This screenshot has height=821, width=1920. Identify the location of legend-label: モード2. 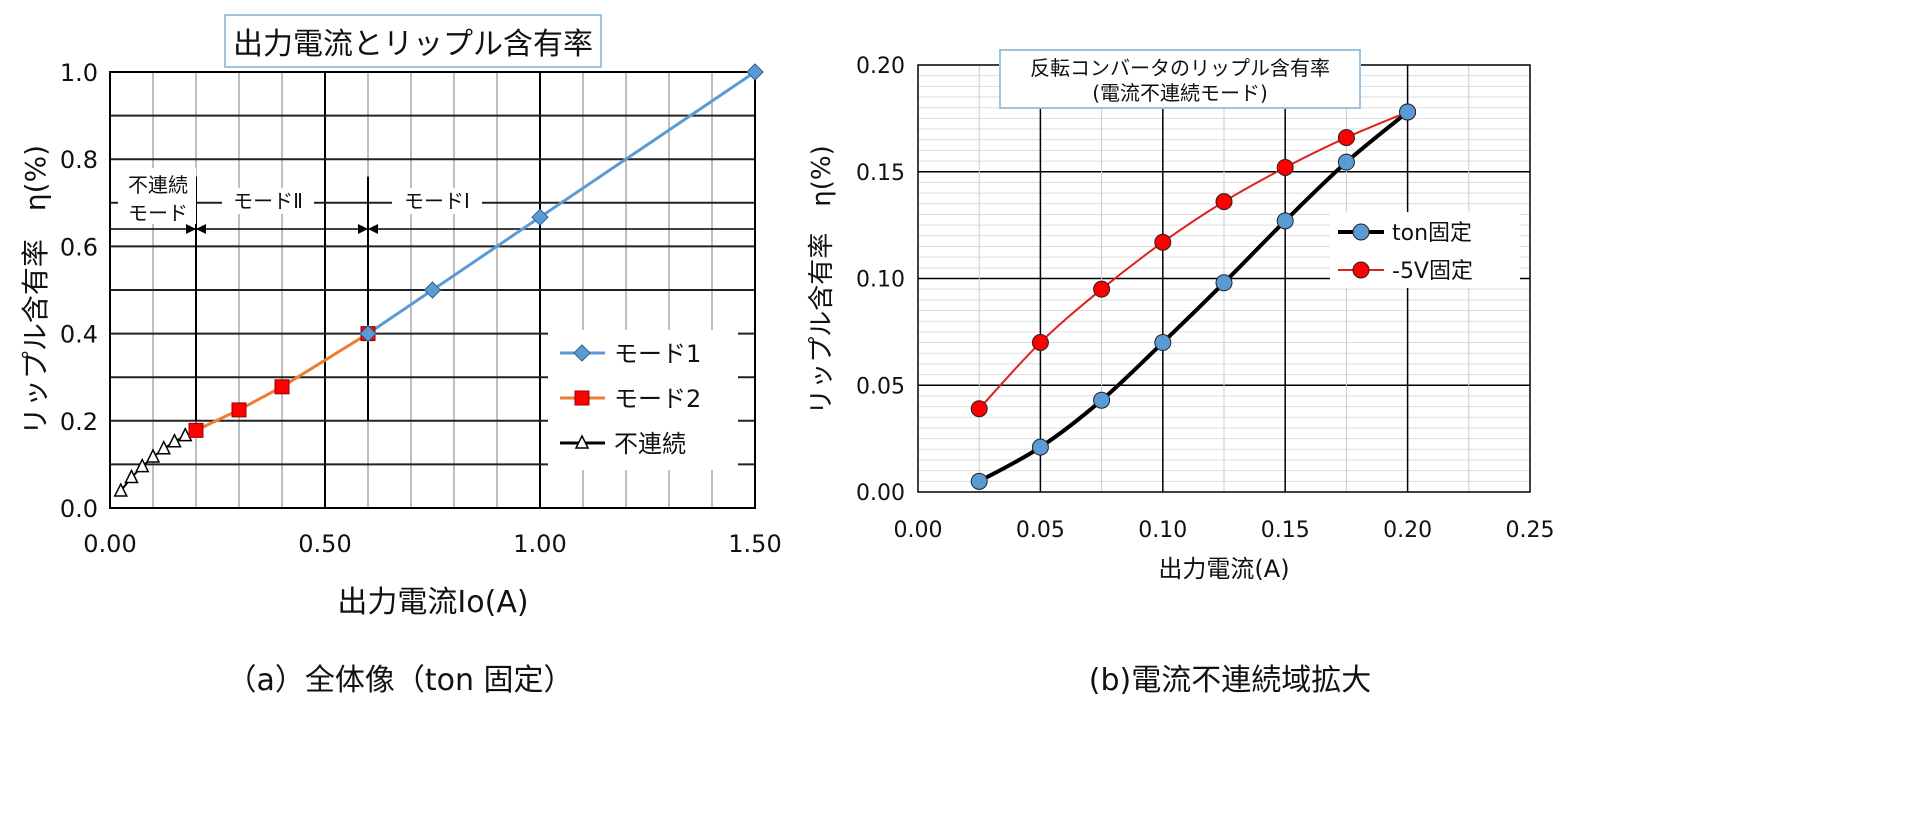
(657, 399).